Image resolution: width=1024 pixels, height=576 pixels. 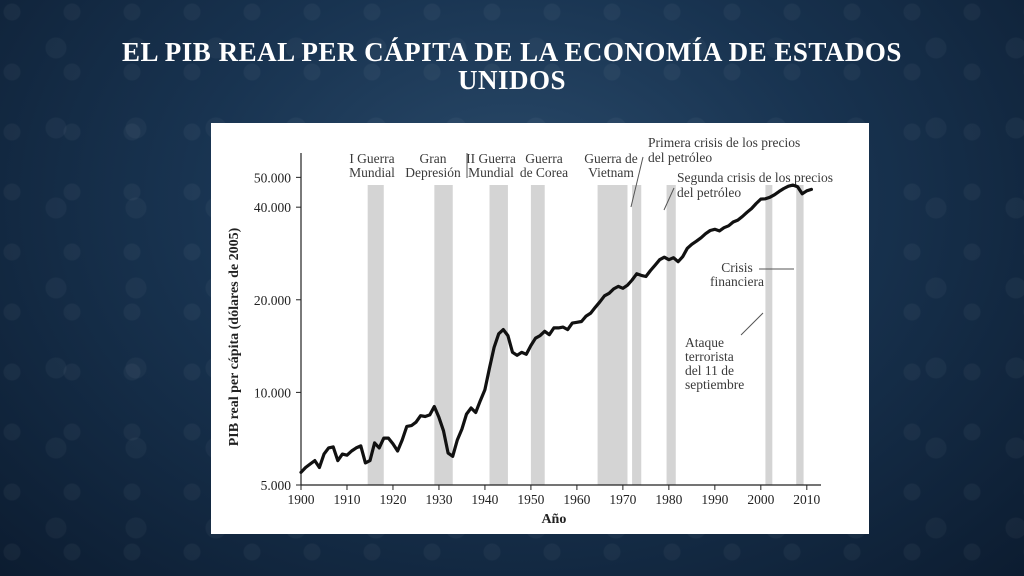 What do you see at coordinates (433, 165) in the screenshot?
I see `event-label-1: Gran Depresión` at bounding box center [433, 165].